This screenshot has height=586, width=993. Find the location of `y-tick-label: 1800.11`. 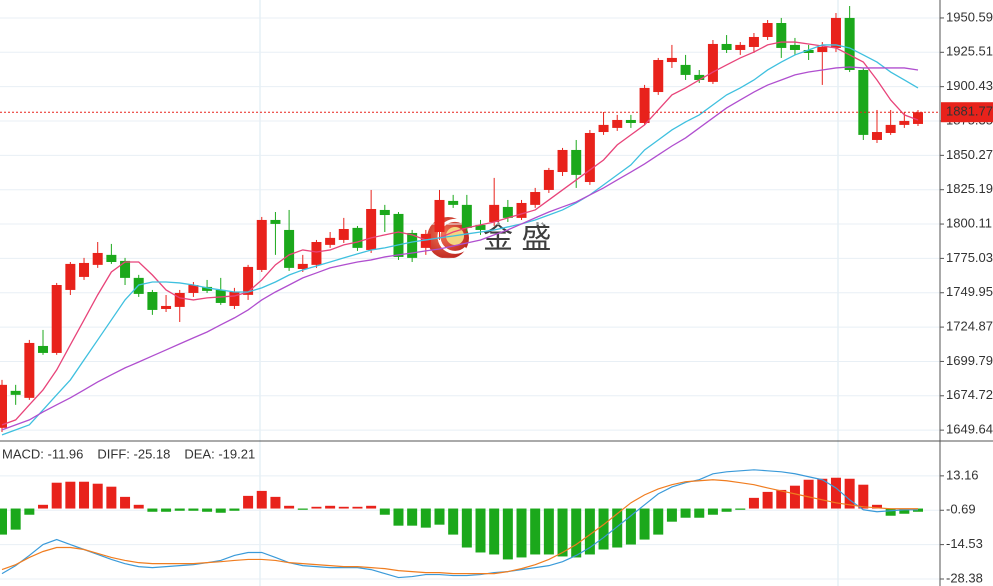

y-tick-label: 1800.11 is located at coordinates (969, 222).